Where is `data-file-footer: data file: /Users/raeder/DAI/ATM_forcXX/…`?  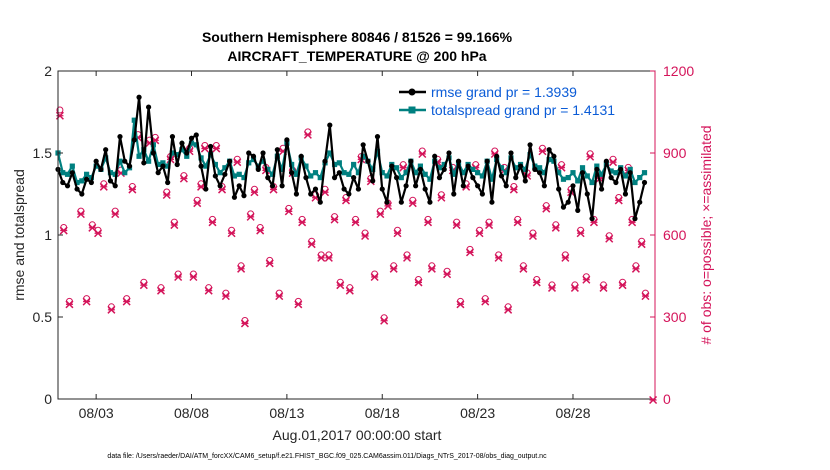
data-file-footer: data file: /Users/raeder/DAI/ATM_forcXX/… is located at coordinates (327, 456).